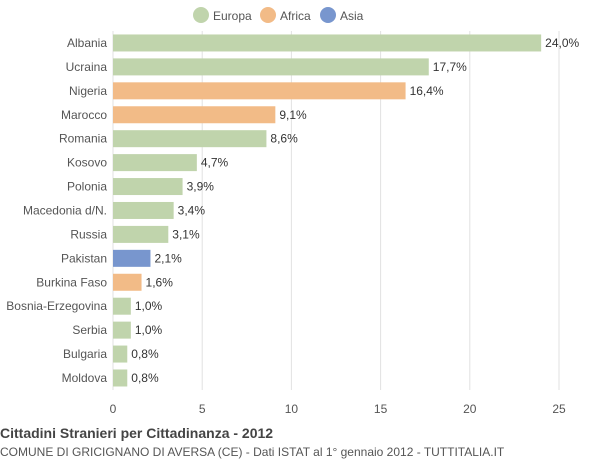 Image resolution: width=600 pixels, height=460 pixels. Describe the element at coordinates (88, 91) in the screenshot. I see `category-label-nigeria: Nigeria` at that location.